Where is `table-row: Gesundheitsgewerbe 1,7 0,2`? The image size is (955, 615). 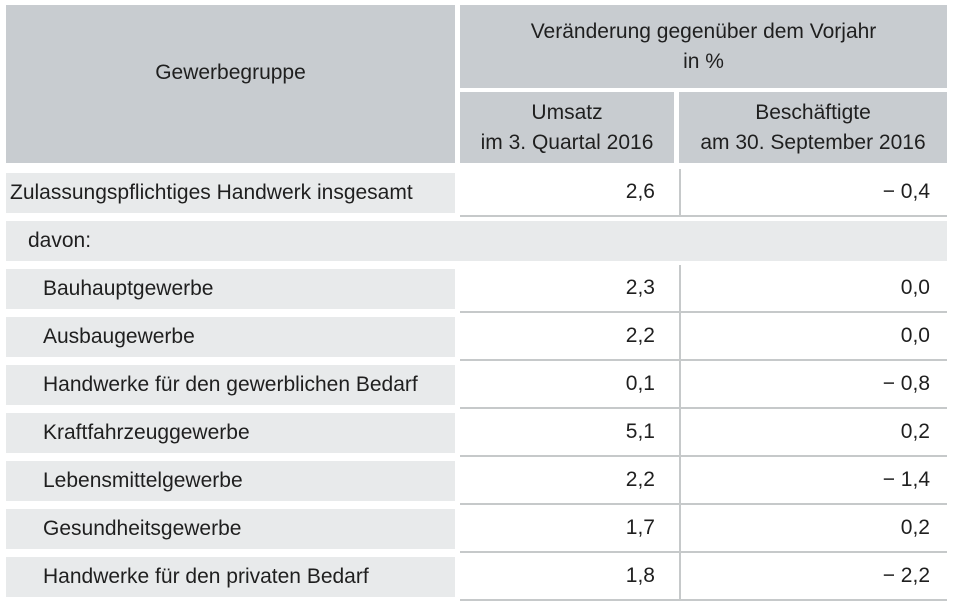
table-row: Gesundheitsgewerbe 1,7 0,2 is located at coordinates (476, 529).